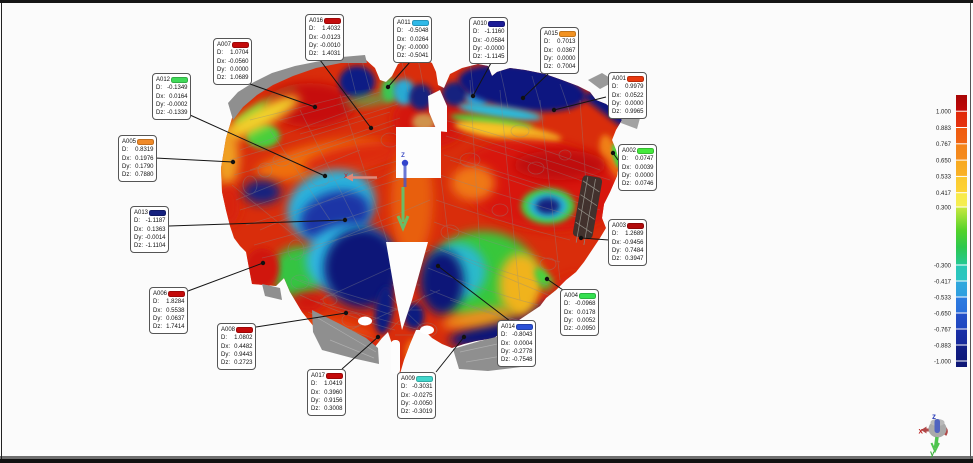 This screenshot has width=973, height=463. I want to click on svg-text: 0.417, so click(944, 194).